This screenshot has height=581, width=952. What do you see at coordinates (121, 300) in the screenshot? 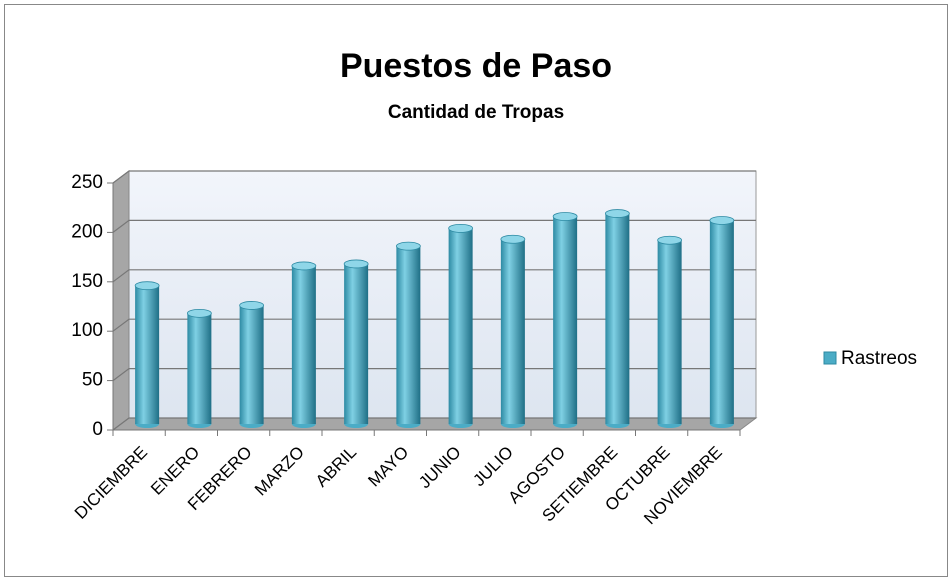
I see `side-wall` at bounding box center [121, 300].